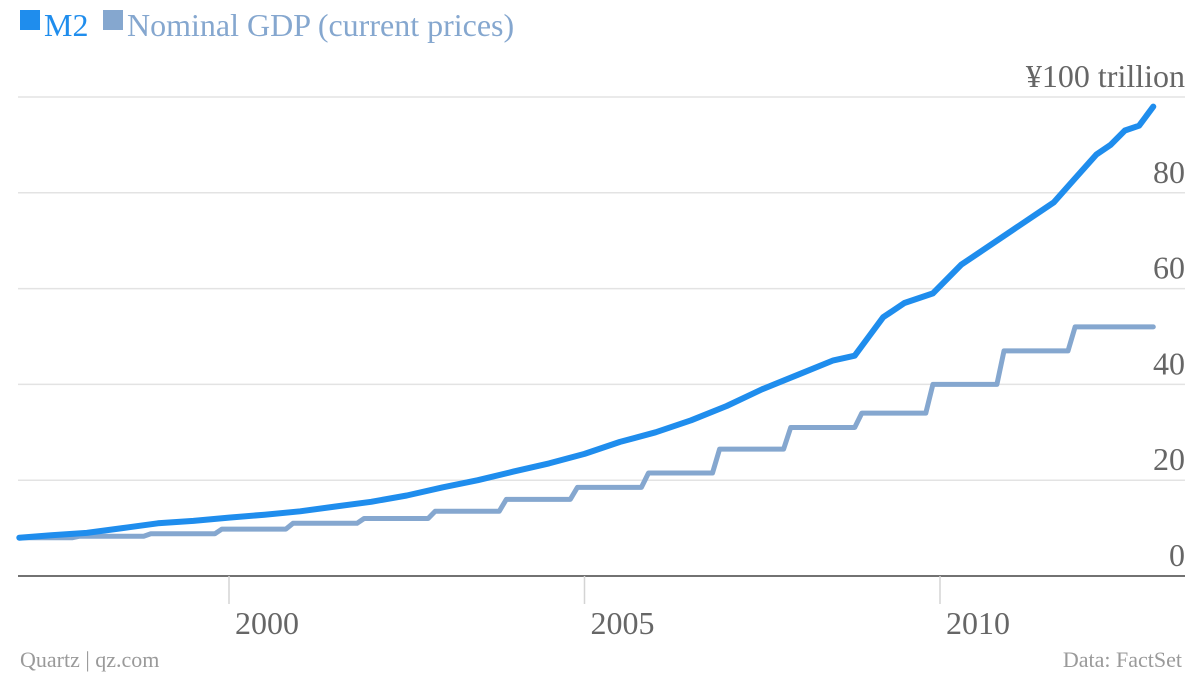 This screenshot has width=1200, height=676. Describe the element at coordinates (66, 25) in the screenshot. I see `legend-label-m2: M2` at that location.